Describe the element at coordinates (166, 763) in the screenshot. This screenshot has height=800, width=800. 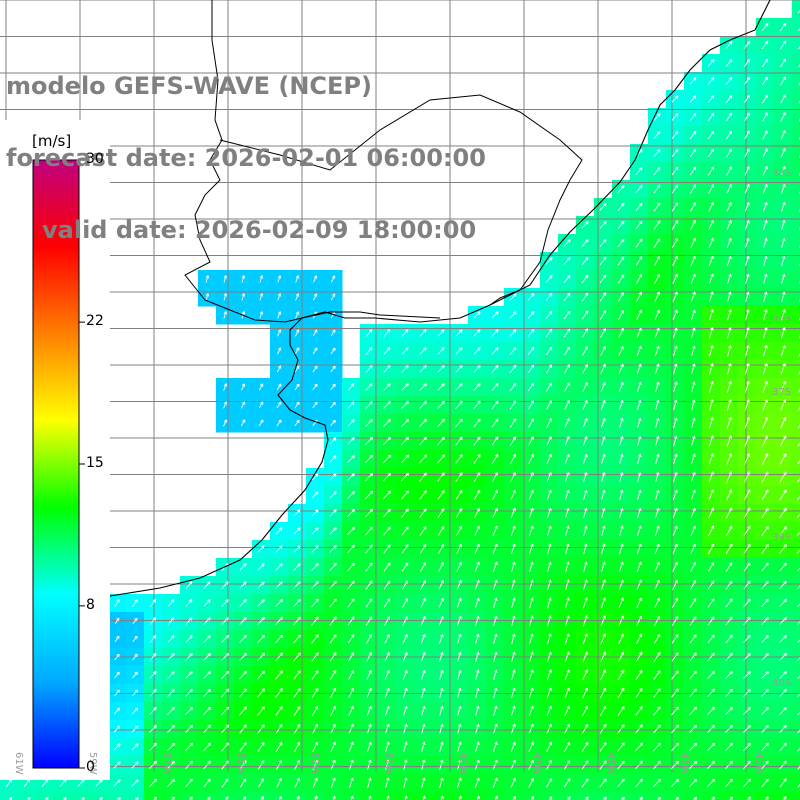
I see `longitude-label: 57W` at that location.